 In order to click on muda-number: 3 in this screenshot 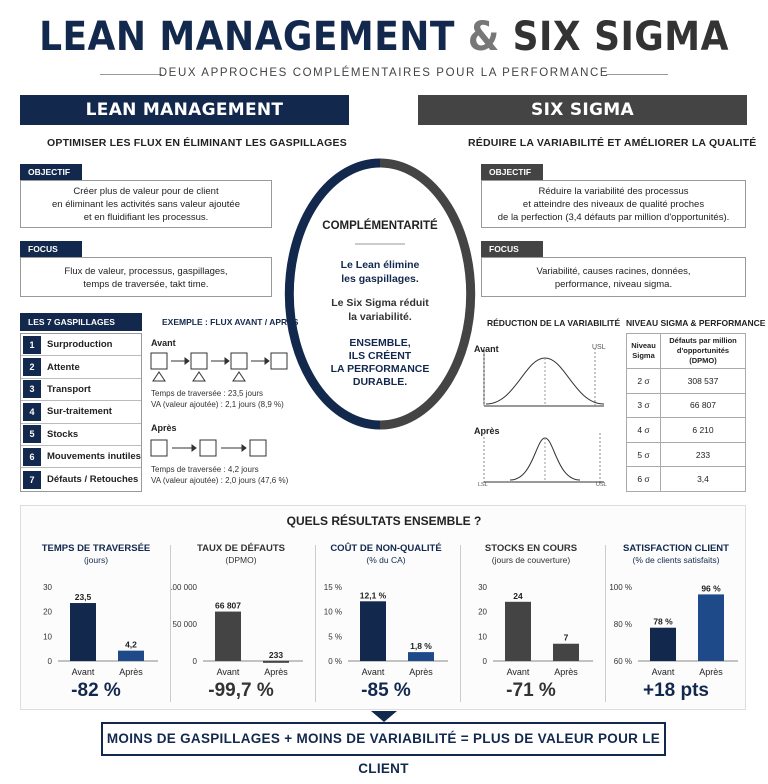, I will do `click(32, 389)`.